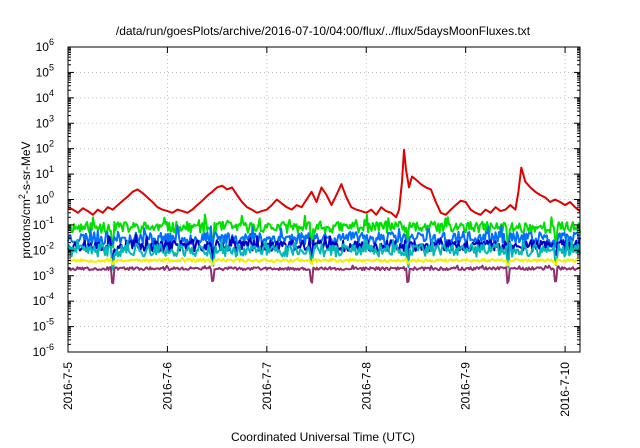  I want to click on x-tick-label: 2016-7-8, so click(366, 386).